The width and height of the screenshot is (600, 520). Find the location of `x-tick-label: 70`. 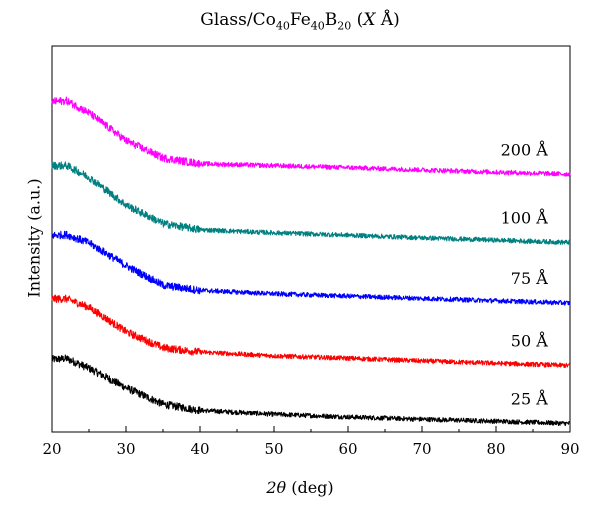

x-tick-label: 70 is located at coordinates (421, 449).